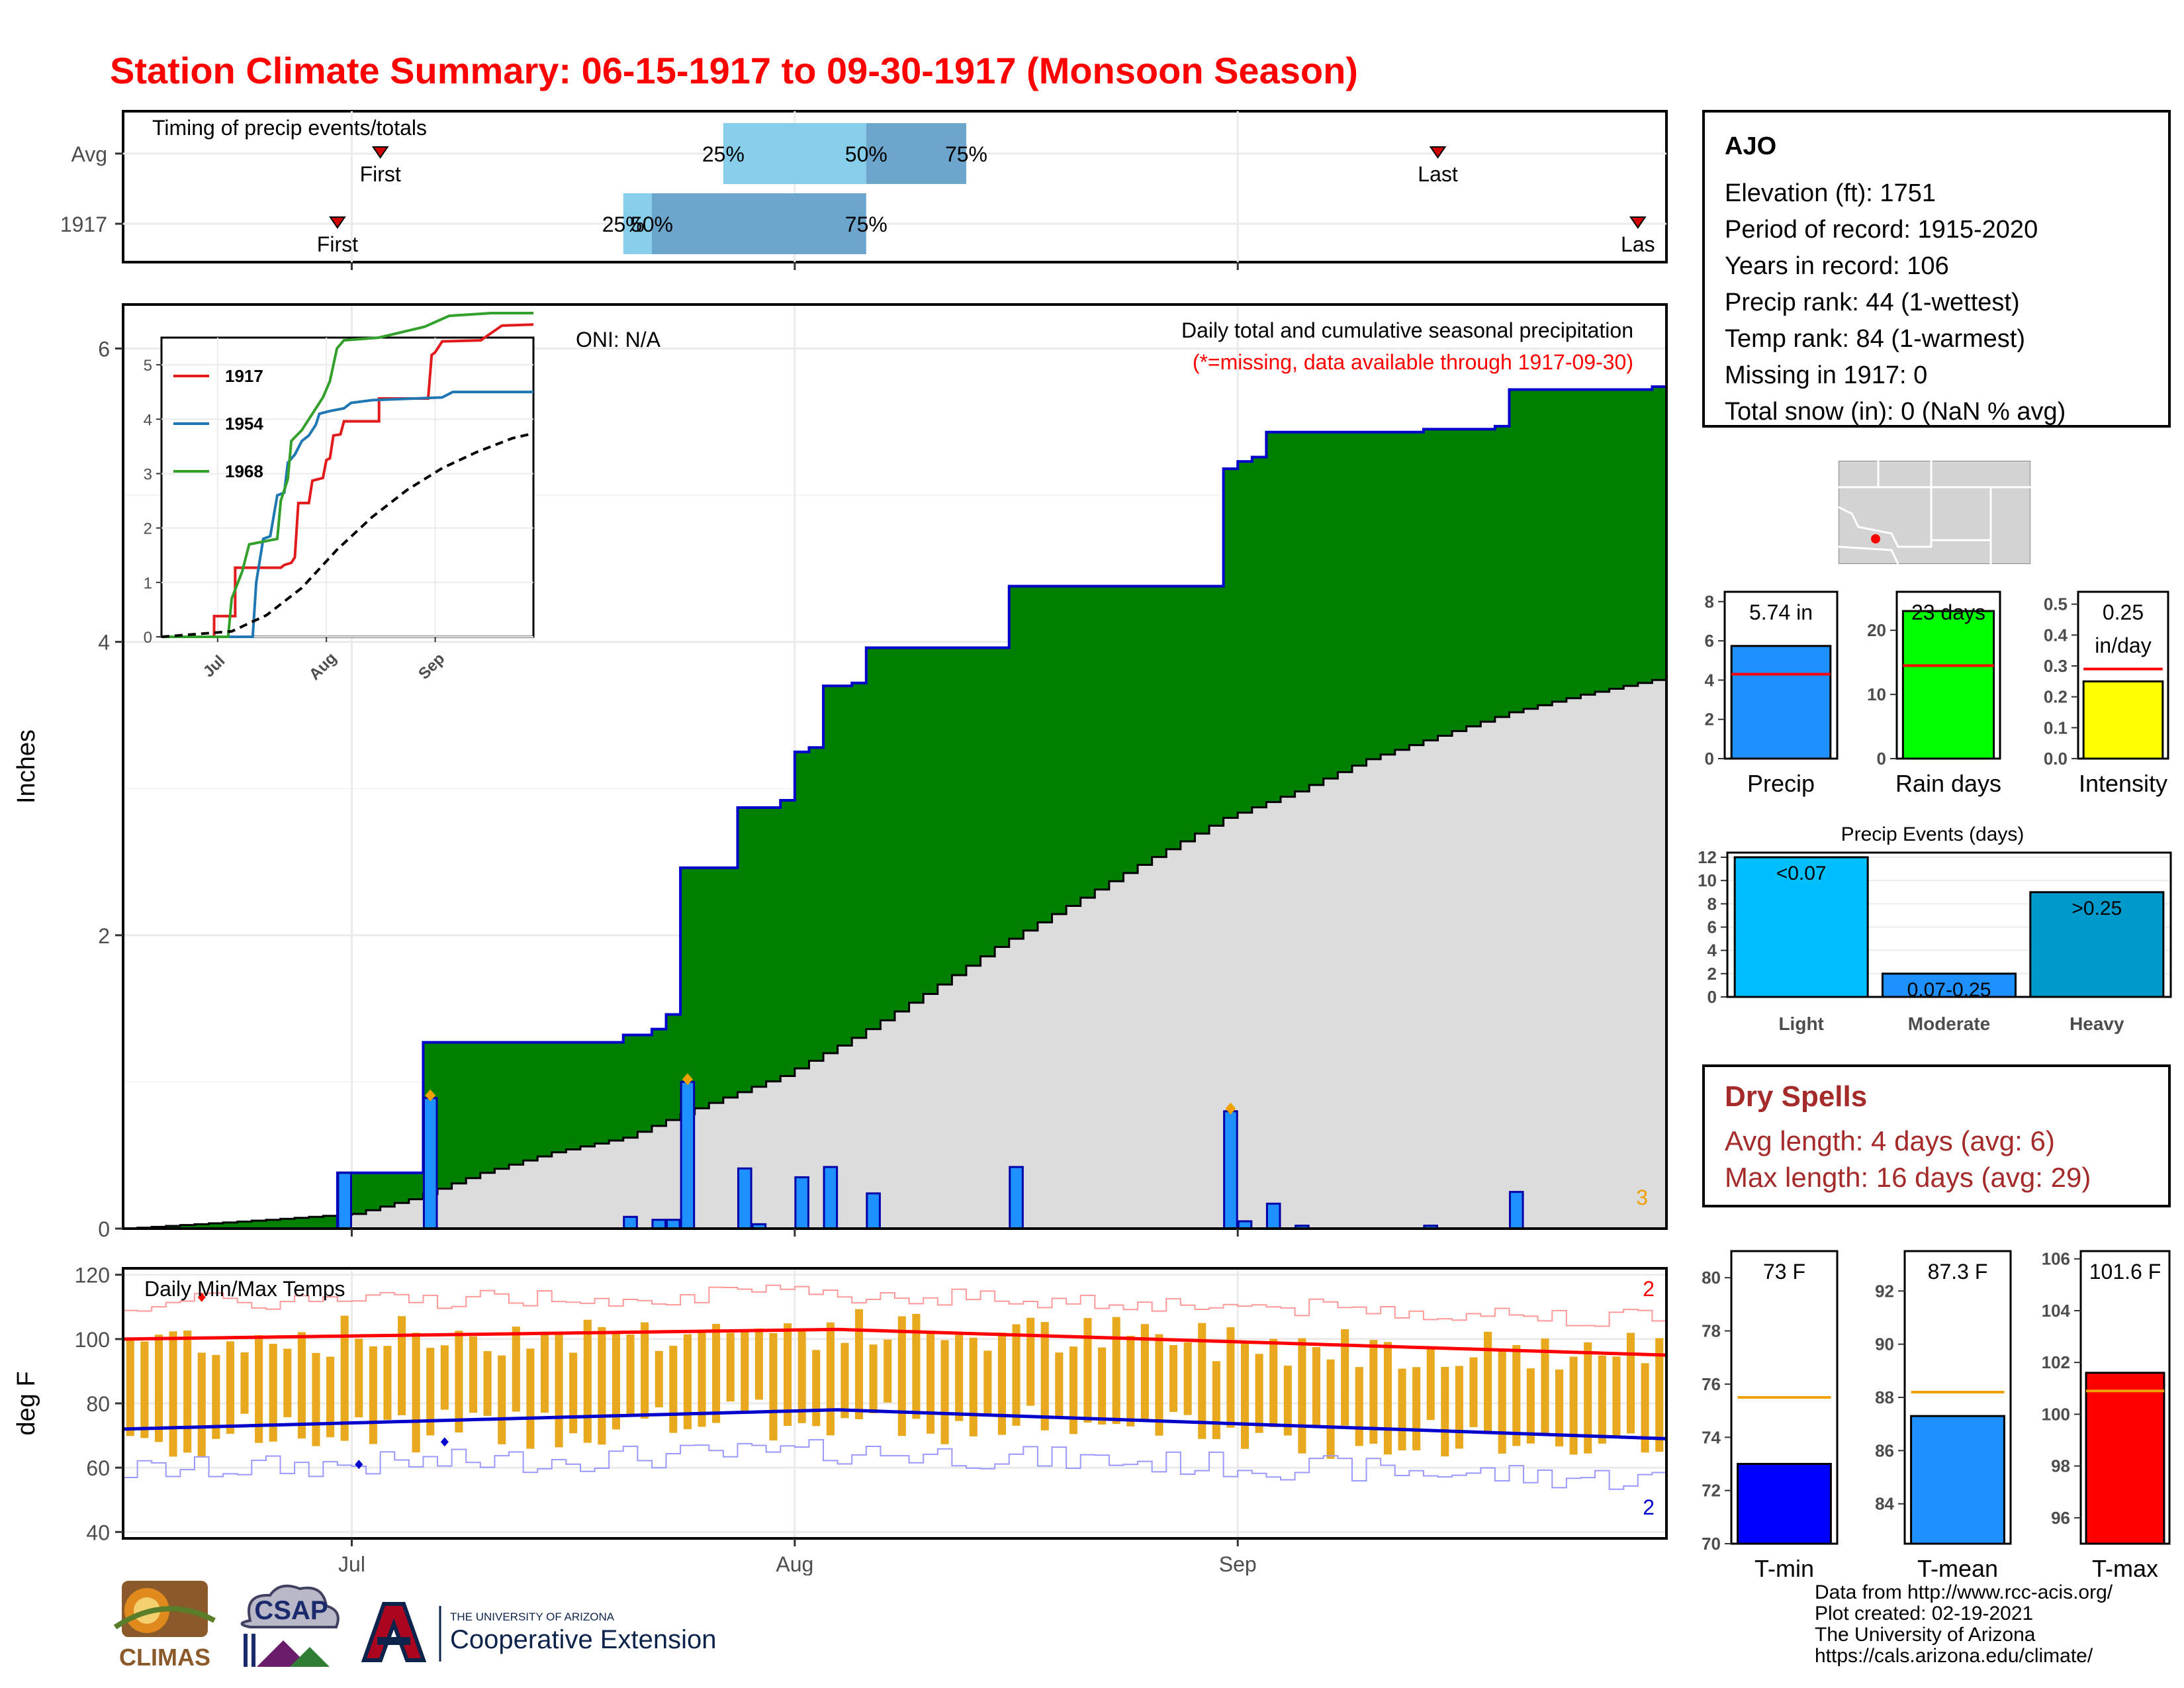 This screenshot has width=2184, height=1688. Describe the element at coordinates (1712, 1491) in the screenshot. I see `bar-panel-tick-label: 72` at that location.